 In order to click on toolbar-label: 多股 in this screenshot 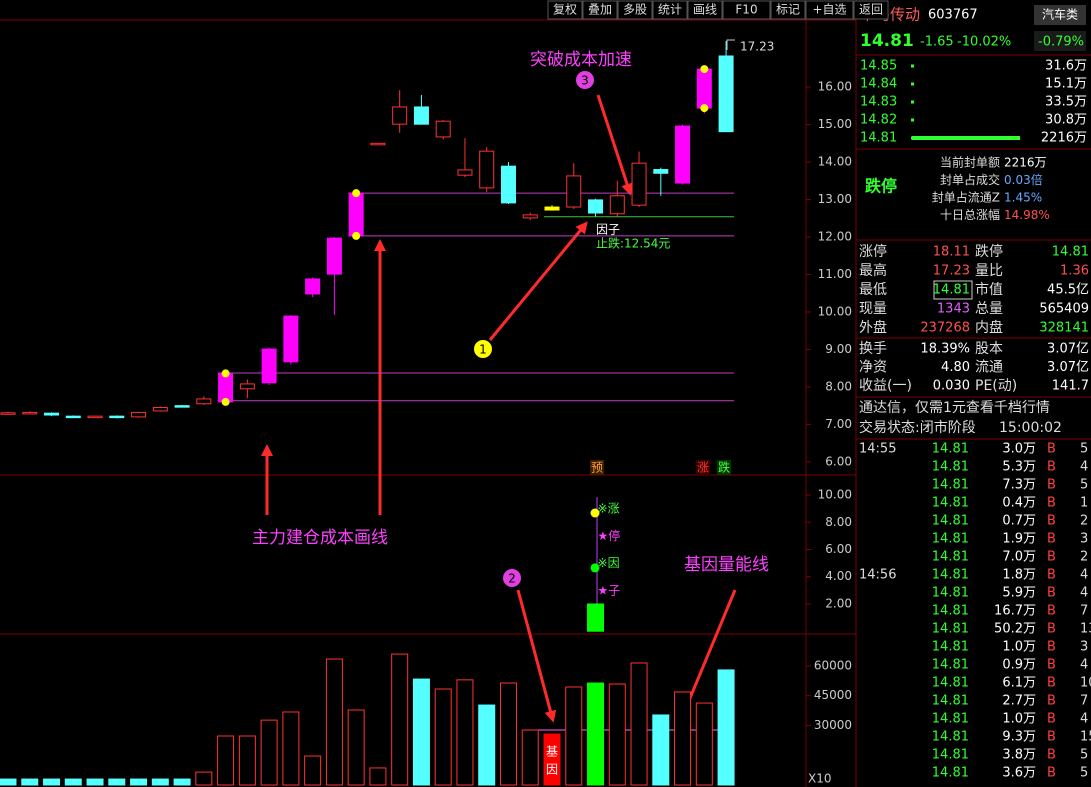, I will do `click(635, 10)`.